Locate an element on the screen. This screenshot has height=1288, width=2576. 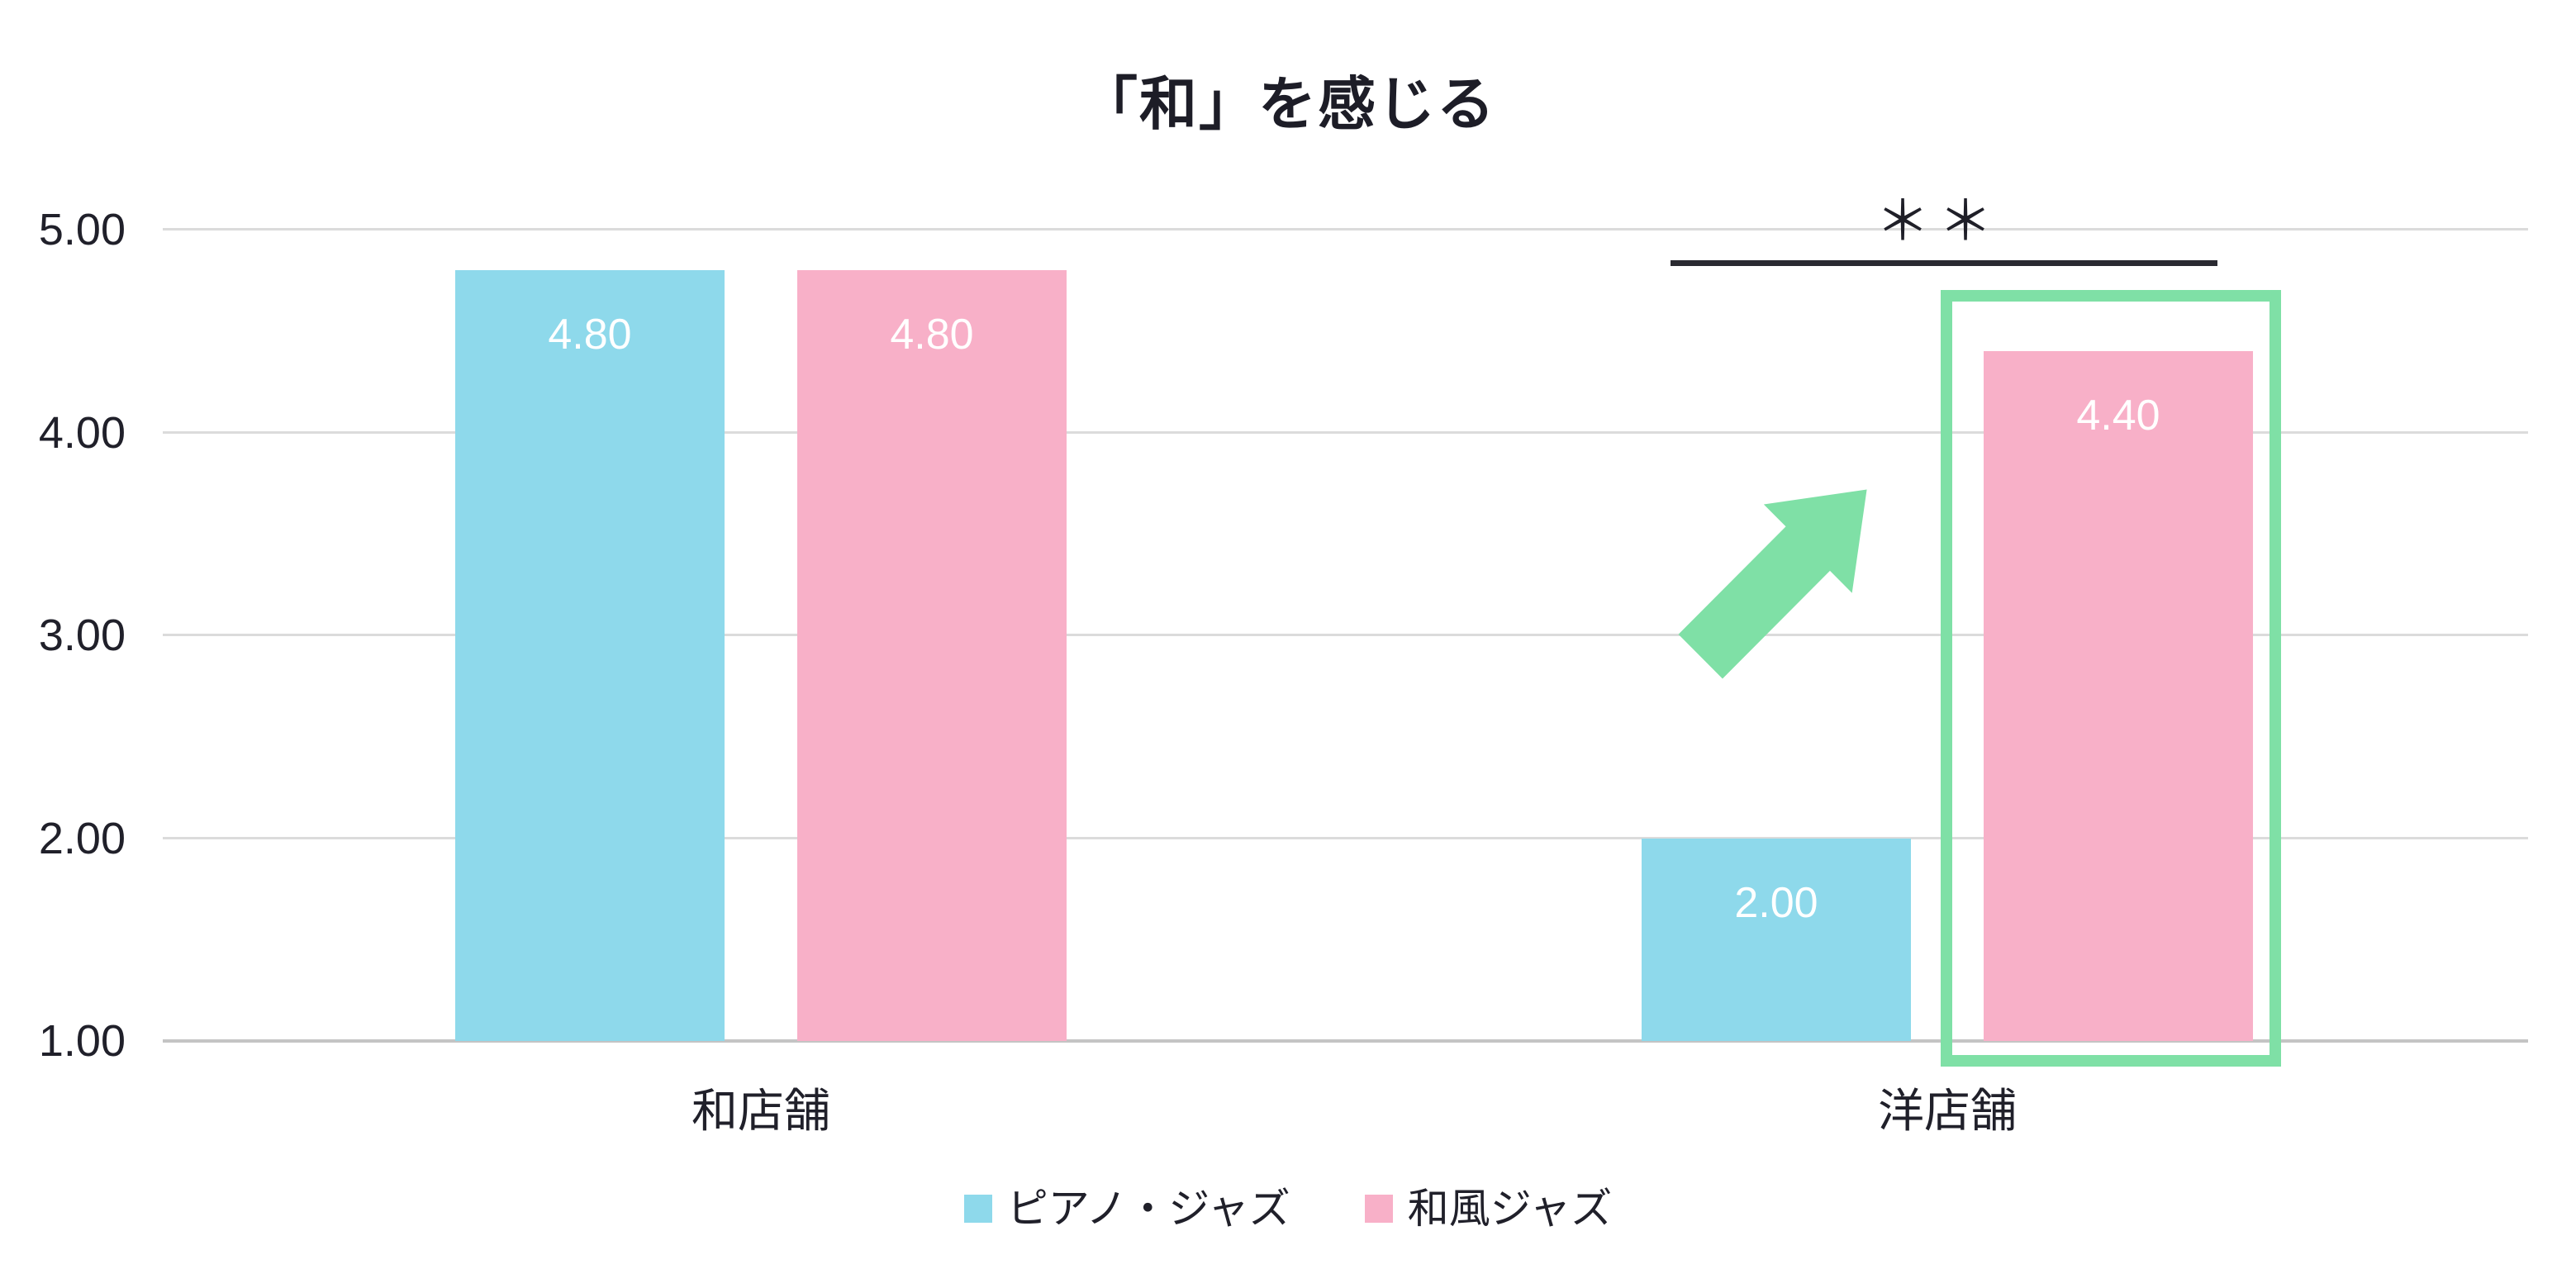
y-tick-label: 2.00 is located at coordinates (82, 838).